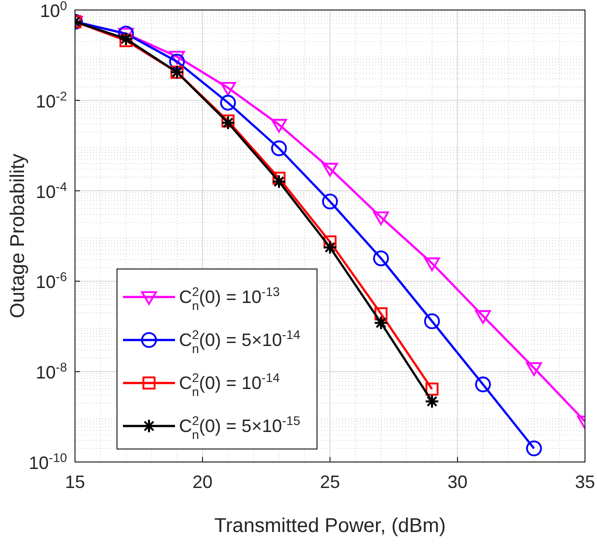  What do you see at coordinates (229, 385) in the screenshot?
I see `legend-label: C$_{n}$$^{2}$(0) = 10$^{-14}$` at bounding box center [229, 385].